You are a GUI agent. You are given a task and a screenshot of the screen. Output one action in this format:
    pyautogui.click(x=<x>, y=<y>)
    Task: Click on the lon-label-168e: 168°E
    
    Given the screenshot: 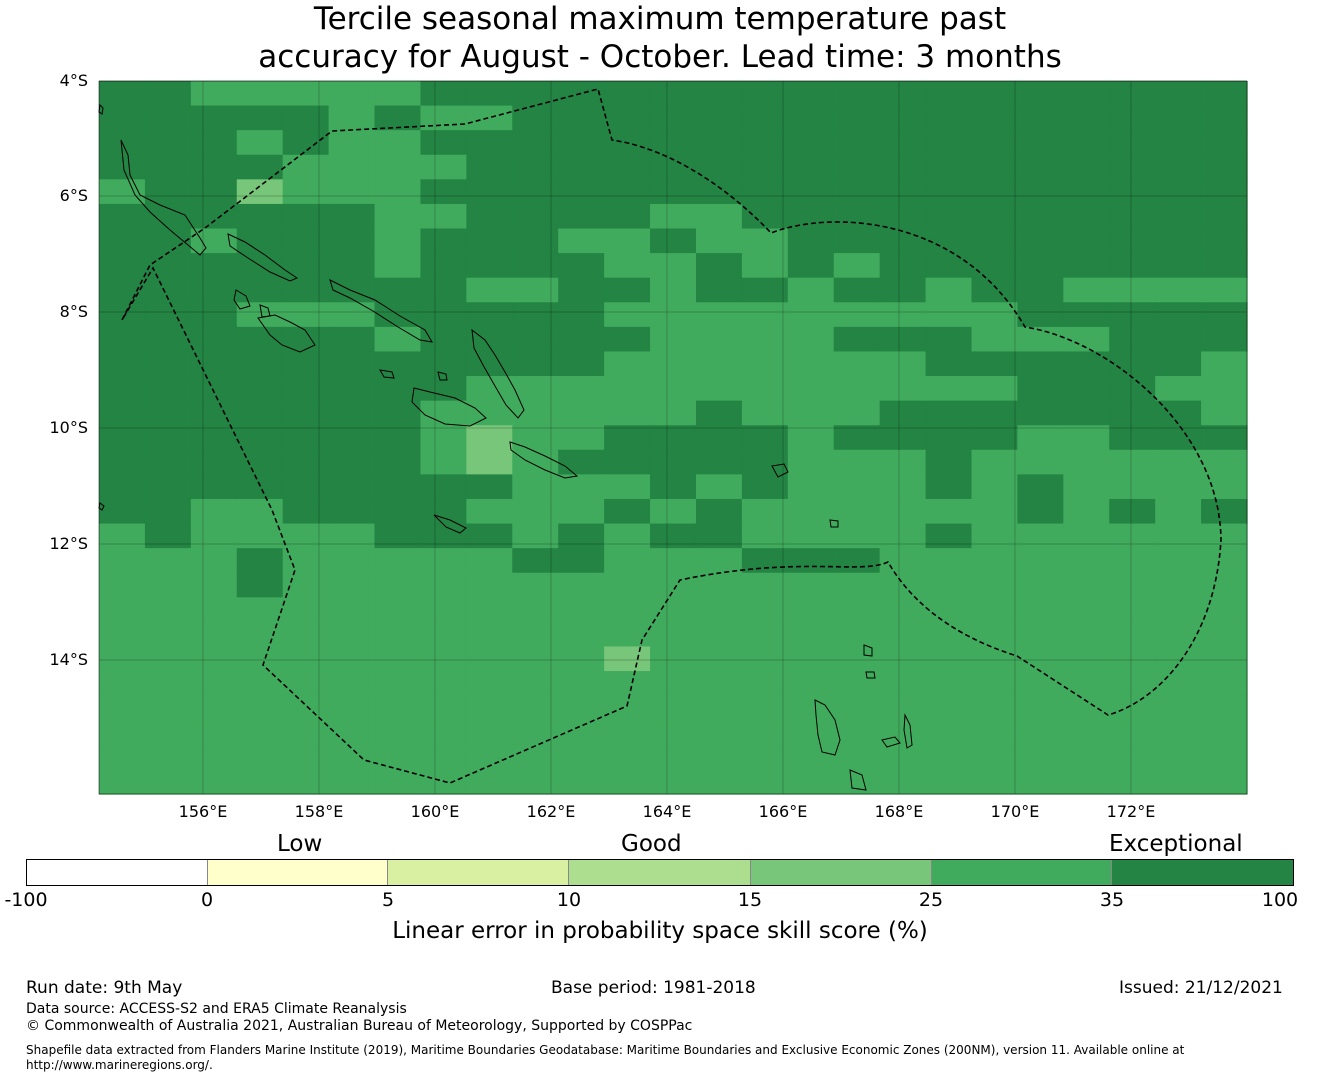 What is the action you would take?
    pyautogui.click(x=899, y=811)
    